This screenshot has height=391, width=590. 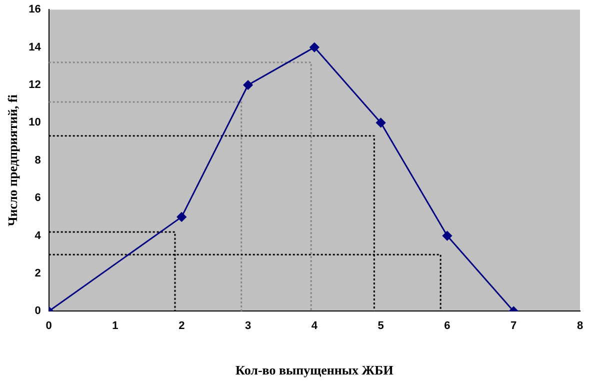 What do you see at coordinates (248, 326) in the screenshot?
I see `x-tick-label: 3` at bounding box center [248, 326].